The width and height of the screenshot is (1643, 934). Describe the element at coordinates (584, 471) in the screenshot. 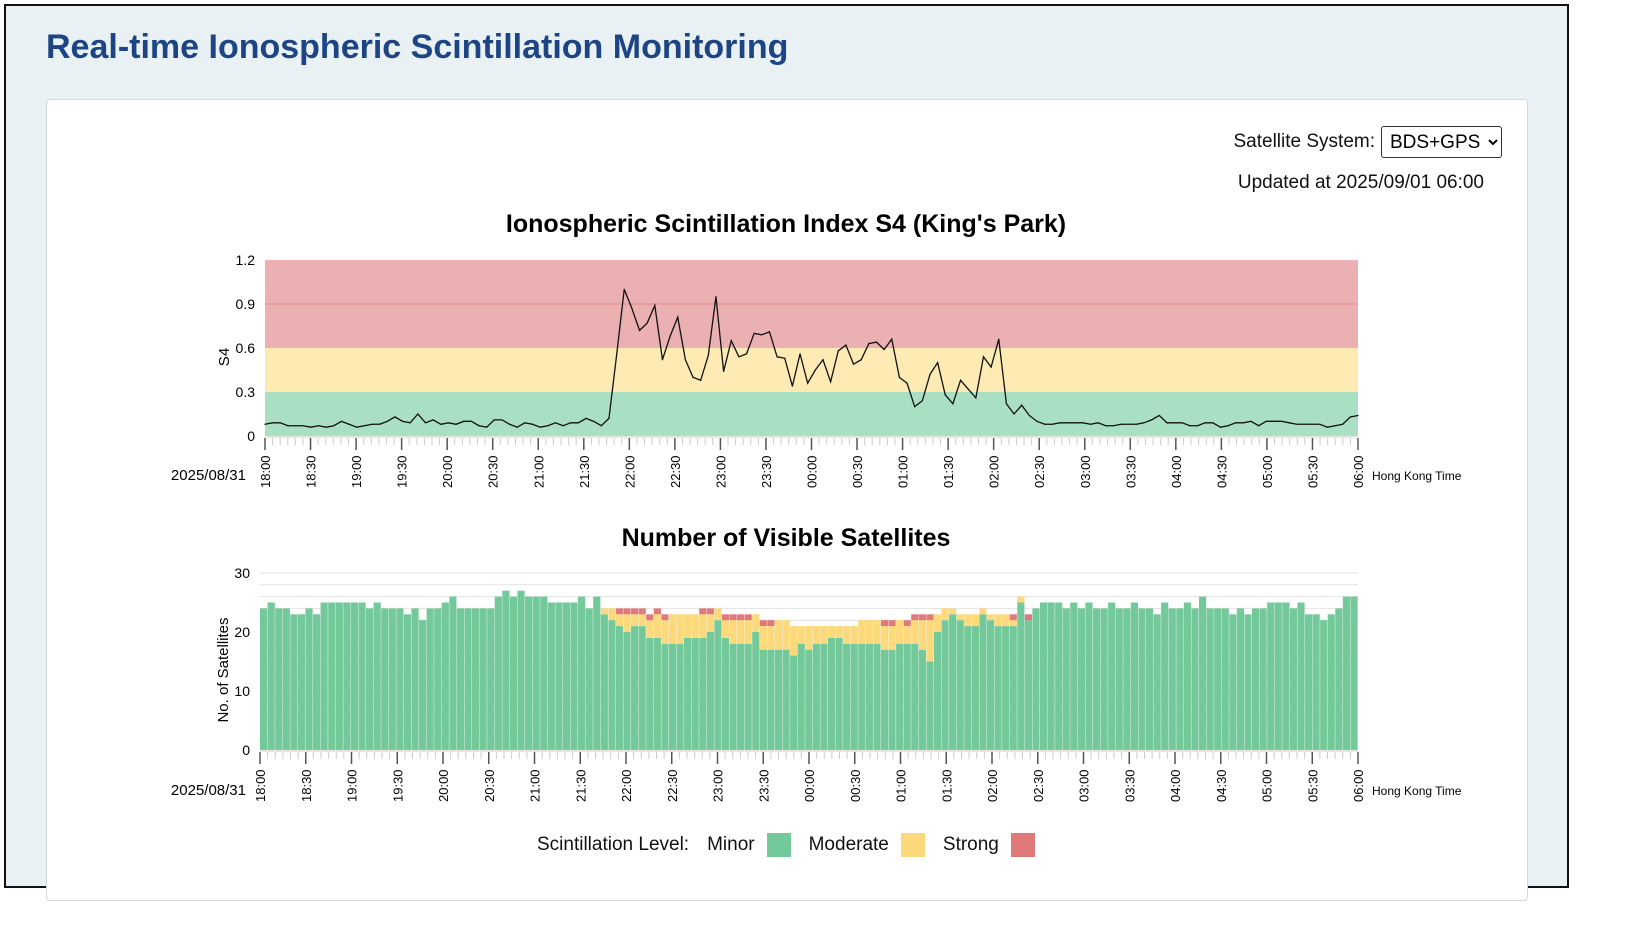

I see `s4-x-tick-label: 21:30` at that location.